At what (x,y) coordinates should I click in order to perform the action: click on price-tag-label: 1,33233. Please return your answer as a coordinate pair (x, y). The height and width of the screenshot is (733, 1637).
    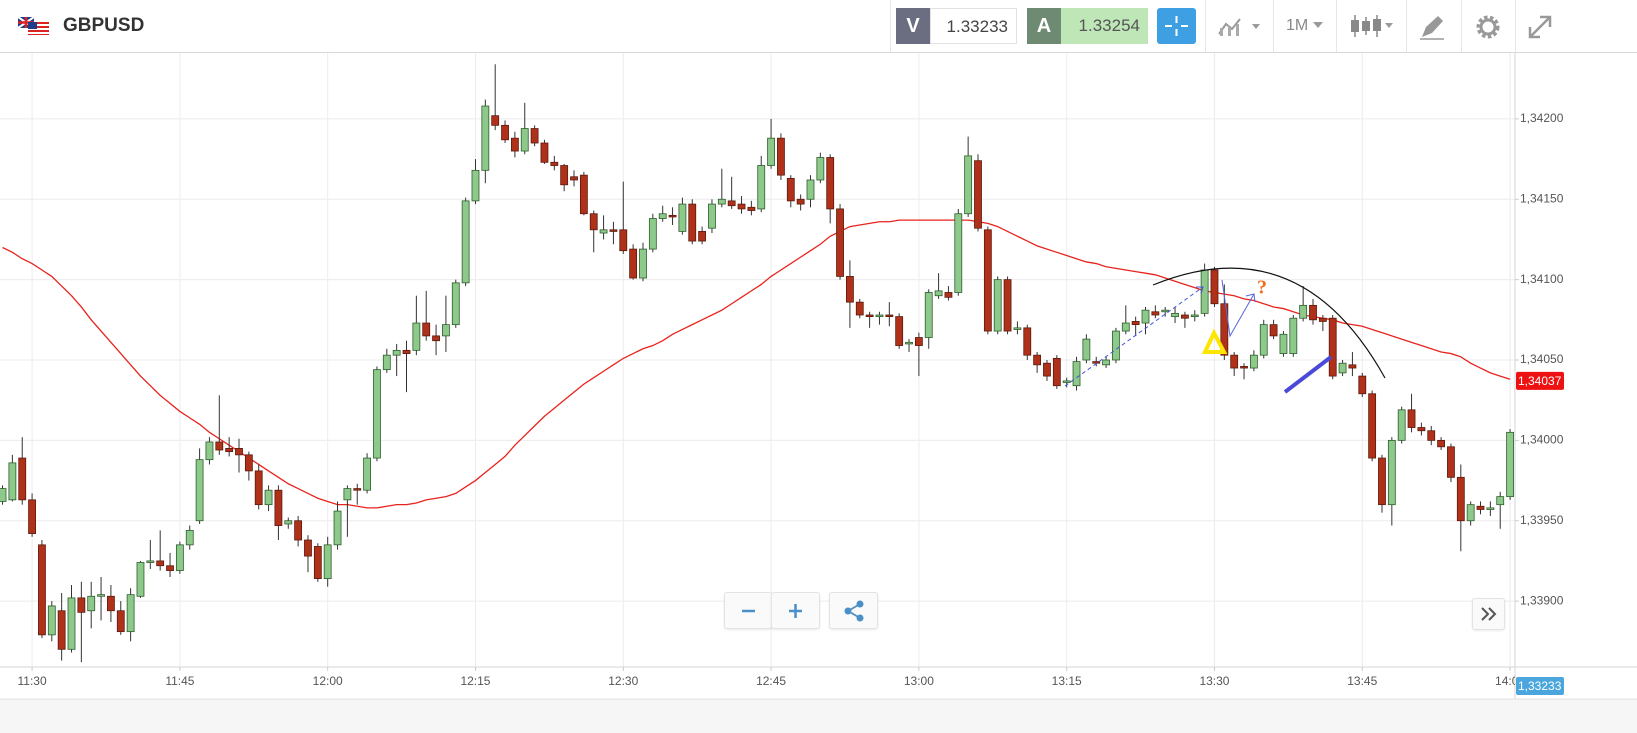
    Looking at the image, I should click on (1540, 686).